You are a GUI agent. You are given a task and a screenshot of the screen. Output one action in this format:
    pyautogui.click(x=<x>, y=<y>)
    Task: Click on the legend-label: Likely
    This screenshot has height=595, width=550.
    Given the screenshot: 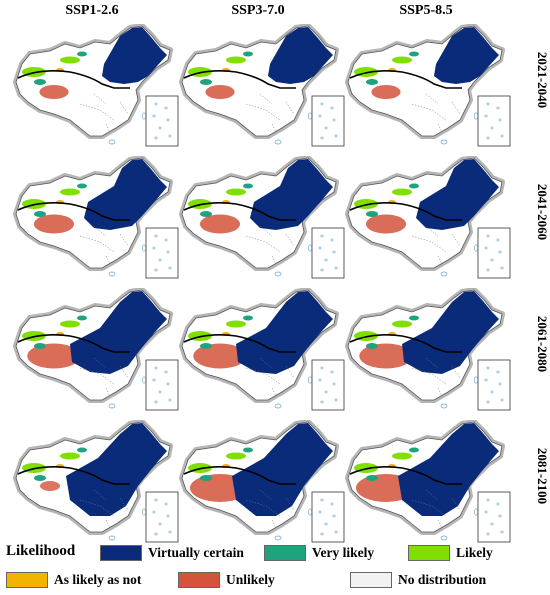 What is the action you would take?
    pyautogui.click(x=474, y=552)
    